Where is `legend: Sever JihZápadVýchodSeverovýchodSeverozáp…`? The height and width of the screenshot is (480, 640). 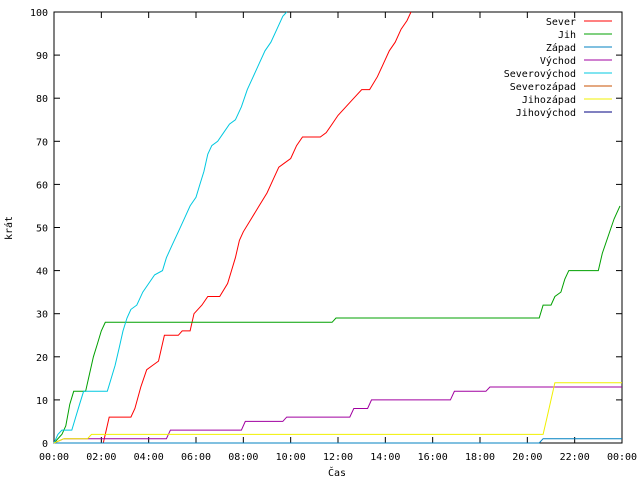 legend: Sever JihZápadVýchodSeverovýchodSeverozáp… is located at coordinates (558, 68).